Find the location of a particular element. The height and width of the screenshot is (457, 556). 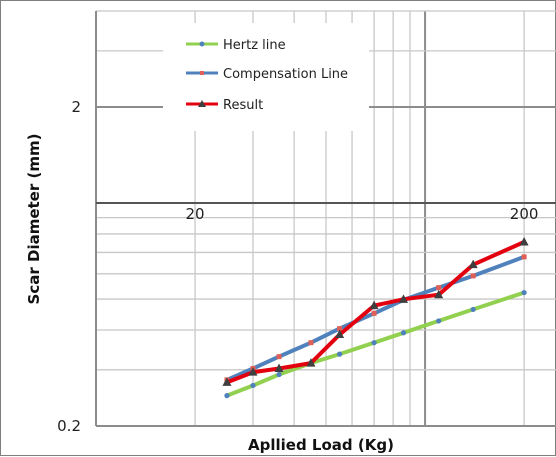

legend-label-result: Result is located at coordinates (243, 105).